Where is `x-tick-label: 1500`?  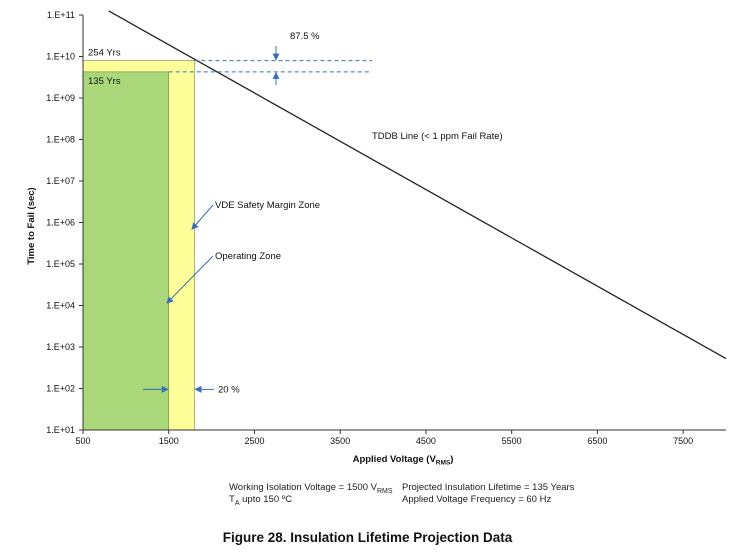
x-tick-label: 1500 is located at coordinates (169, 441).